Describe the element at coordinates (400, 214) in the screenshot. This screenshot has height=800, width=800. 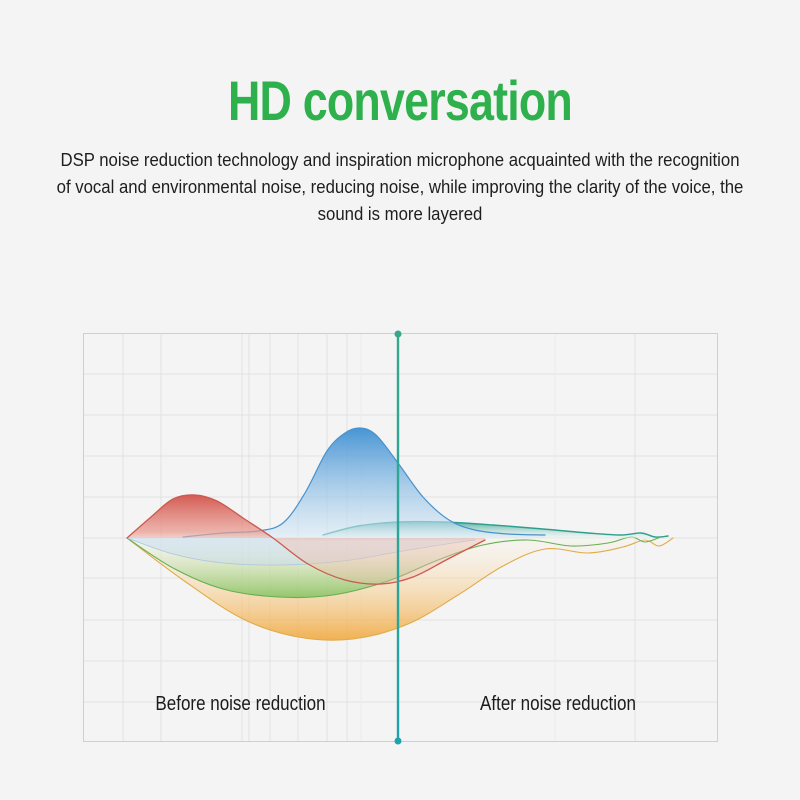
I see `description-line-3: sound is more layered` at that location.